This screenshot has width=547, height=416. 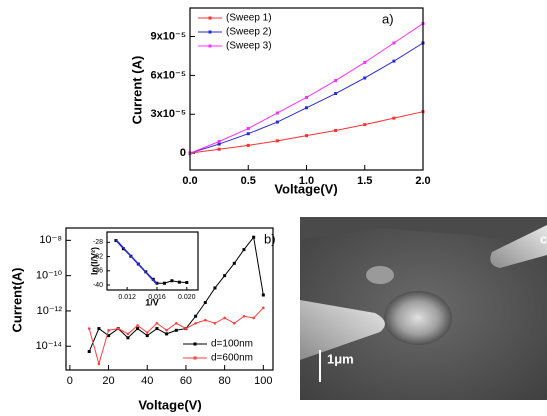 What do you see at coordinates (306, 181) in the screenshot?
I see `x-tick-label: 1.0` at bounding box center [306, 181].